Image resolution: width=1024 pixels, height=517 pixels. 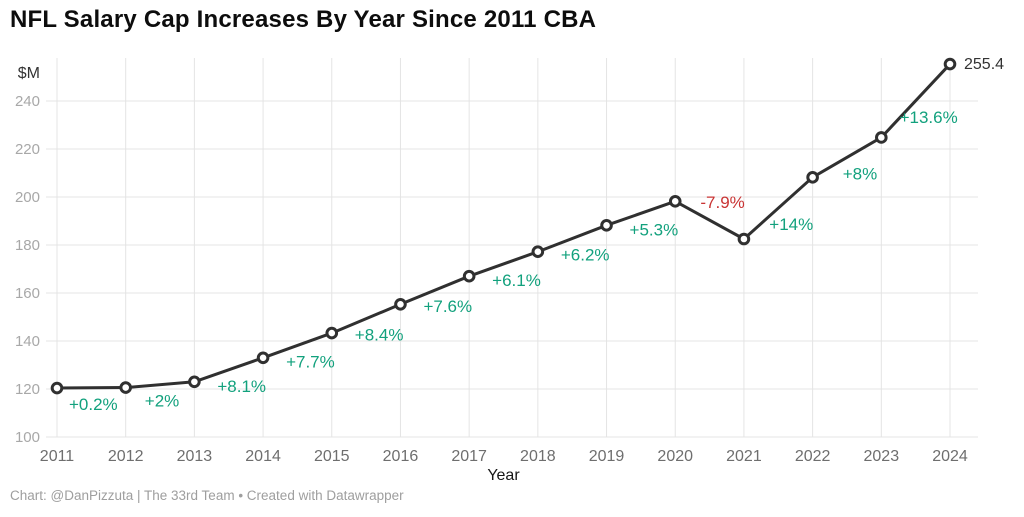 I want to click on y-axis-tick-label: 220, so click(x=27, y=149).